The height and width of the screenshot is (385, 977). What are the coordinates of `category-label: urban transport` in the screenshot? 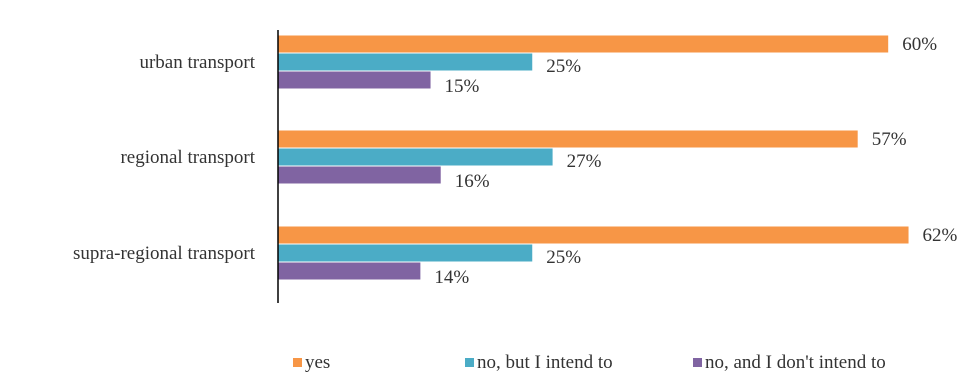 It's located at (197, 62).